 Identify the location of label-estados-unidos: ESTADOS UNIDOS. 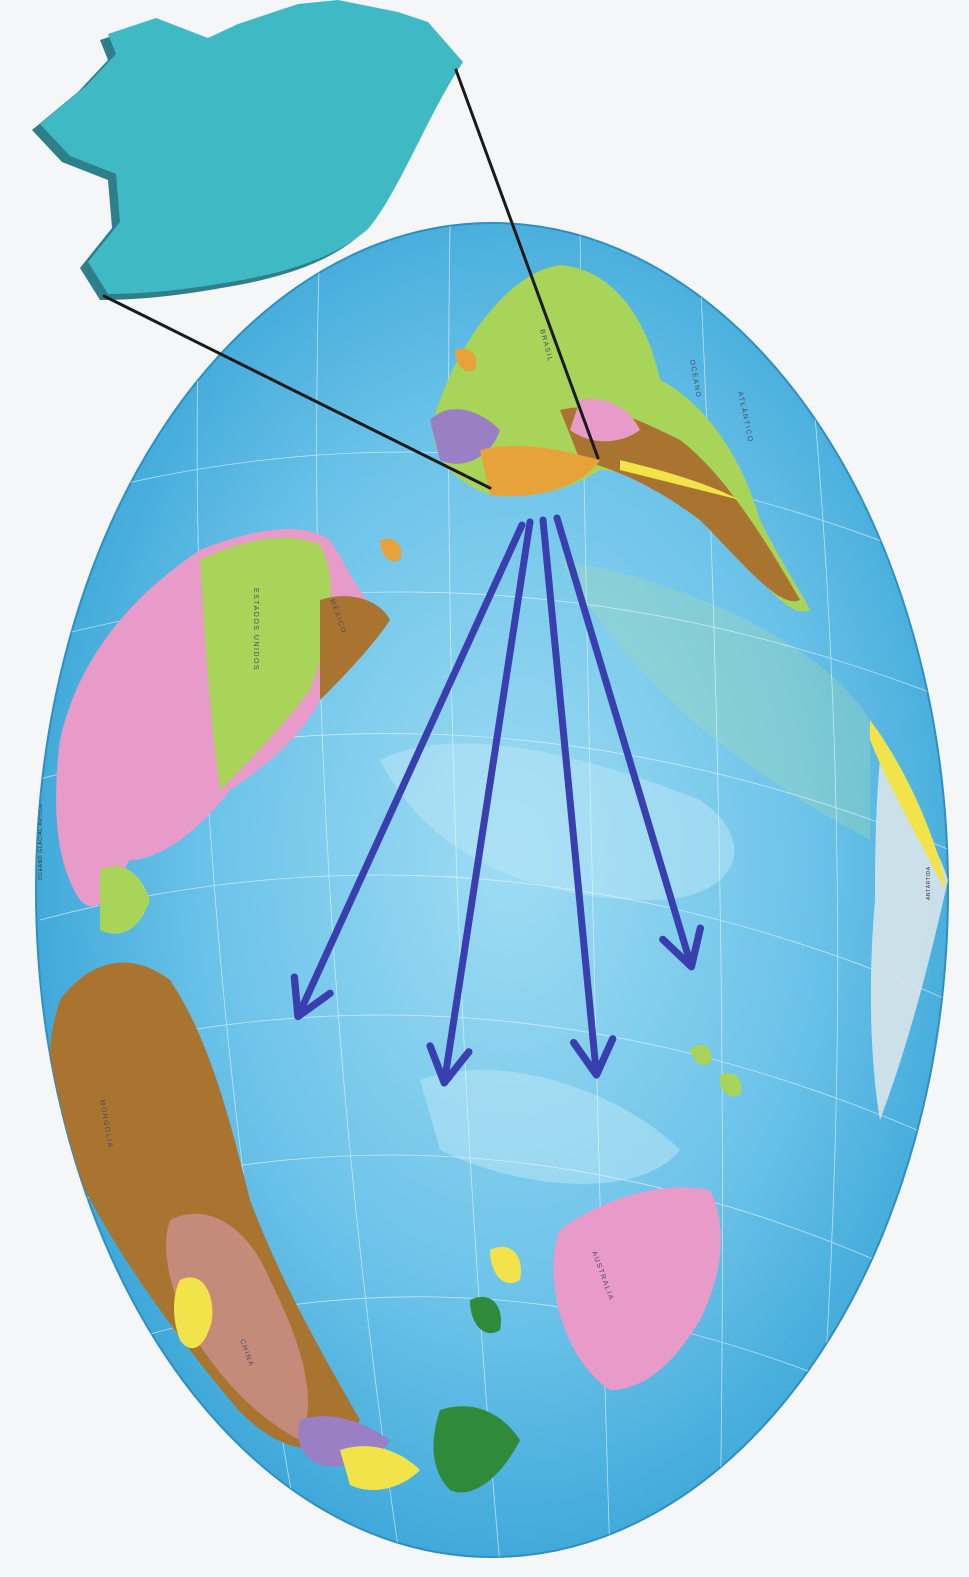
(255, 629).